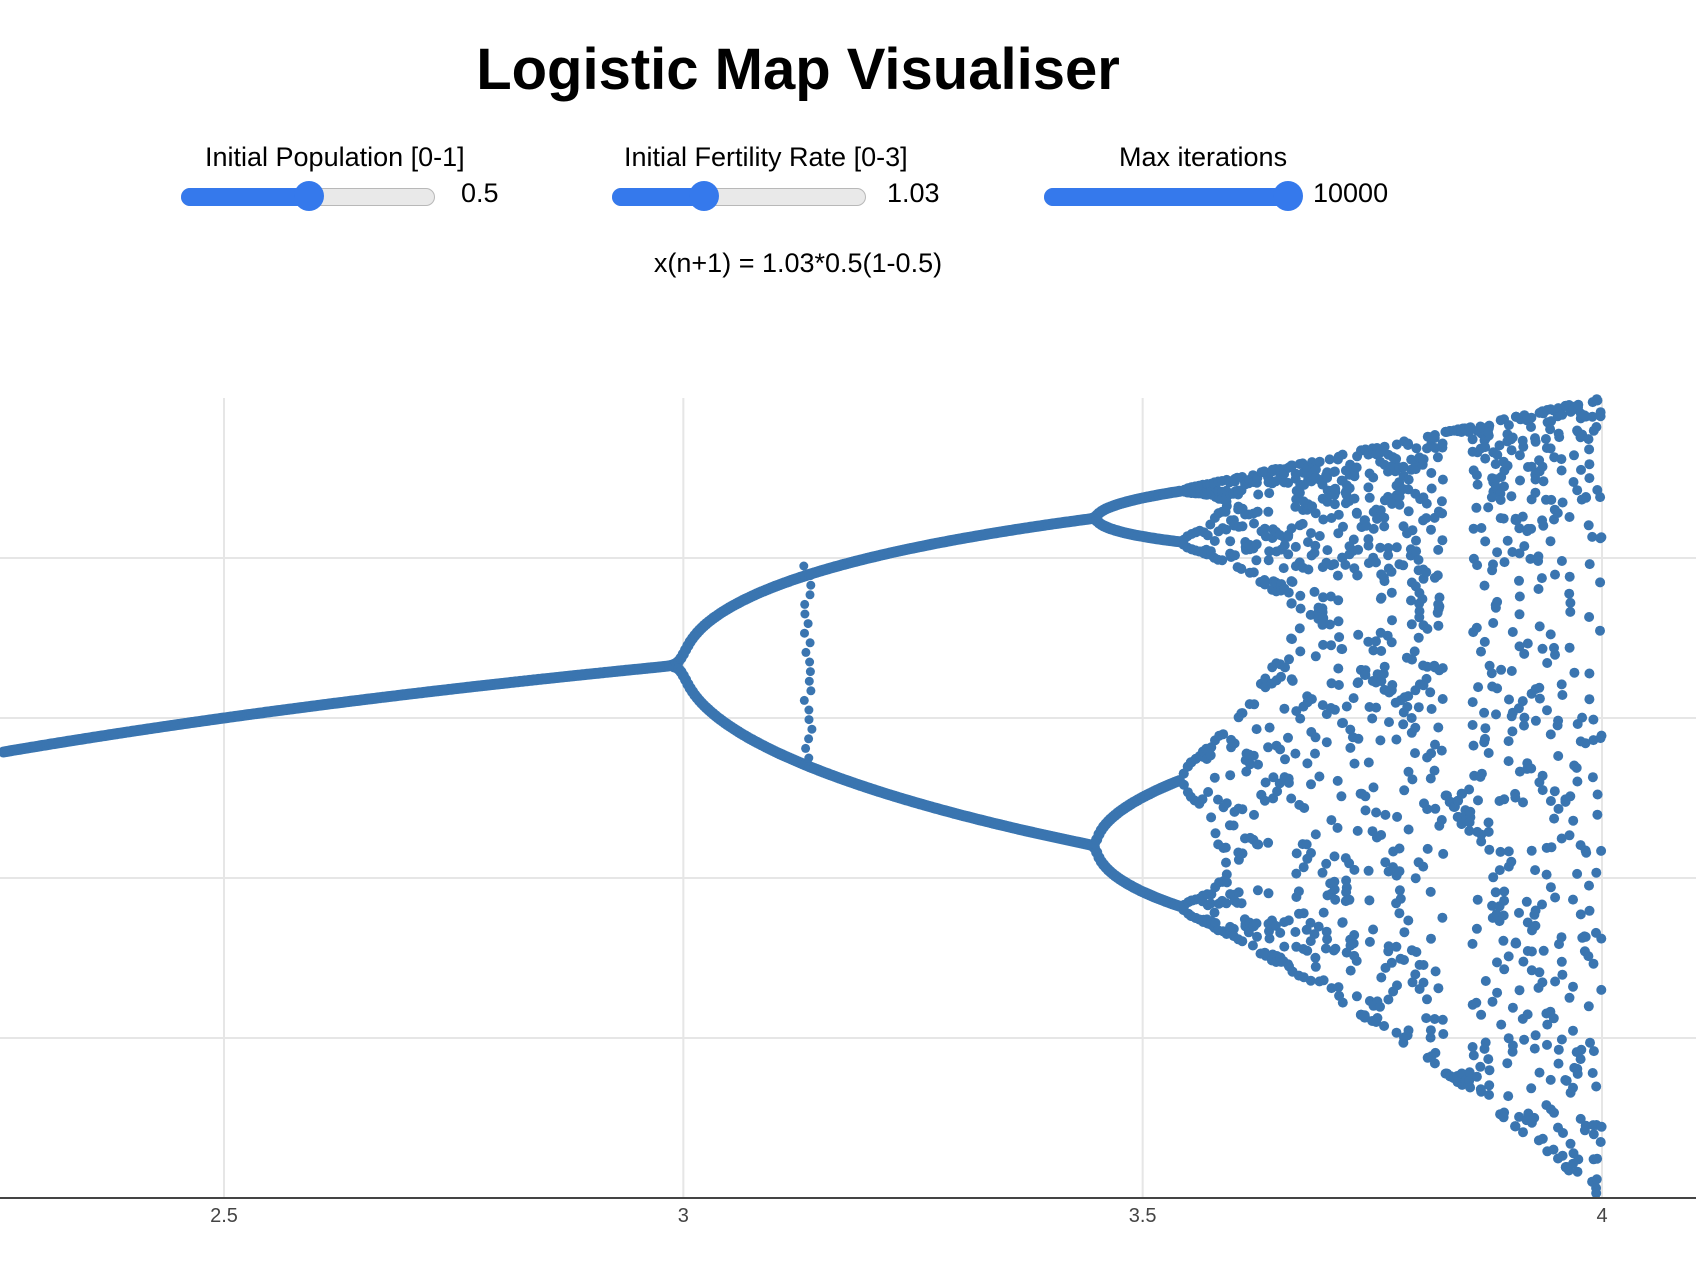  Describe the element at coordinates (683, 1216) in the screenshot. I see `x-tick-label: 3` at that location.